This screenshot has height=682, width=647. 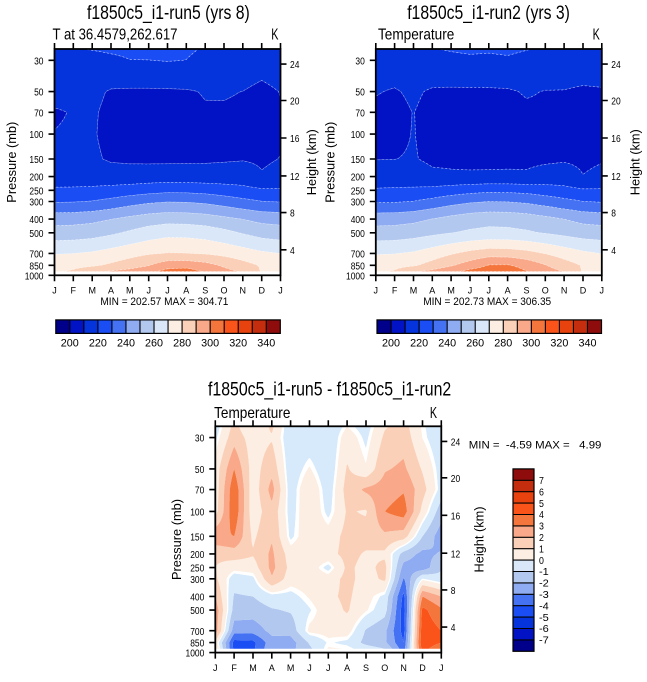 What do you see at coordinates (544, 595) in the screenshot?
I see `svg-text: -3` at bounding box center [544, 595].